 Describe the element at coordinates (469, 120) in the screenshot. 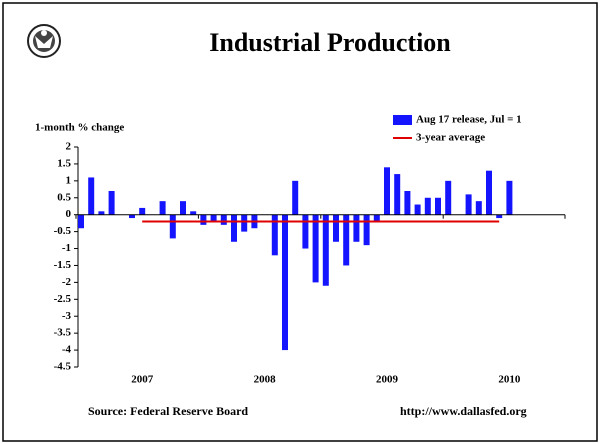

I see `legend-label: Aug 17 release, Jul = 1` at that location.